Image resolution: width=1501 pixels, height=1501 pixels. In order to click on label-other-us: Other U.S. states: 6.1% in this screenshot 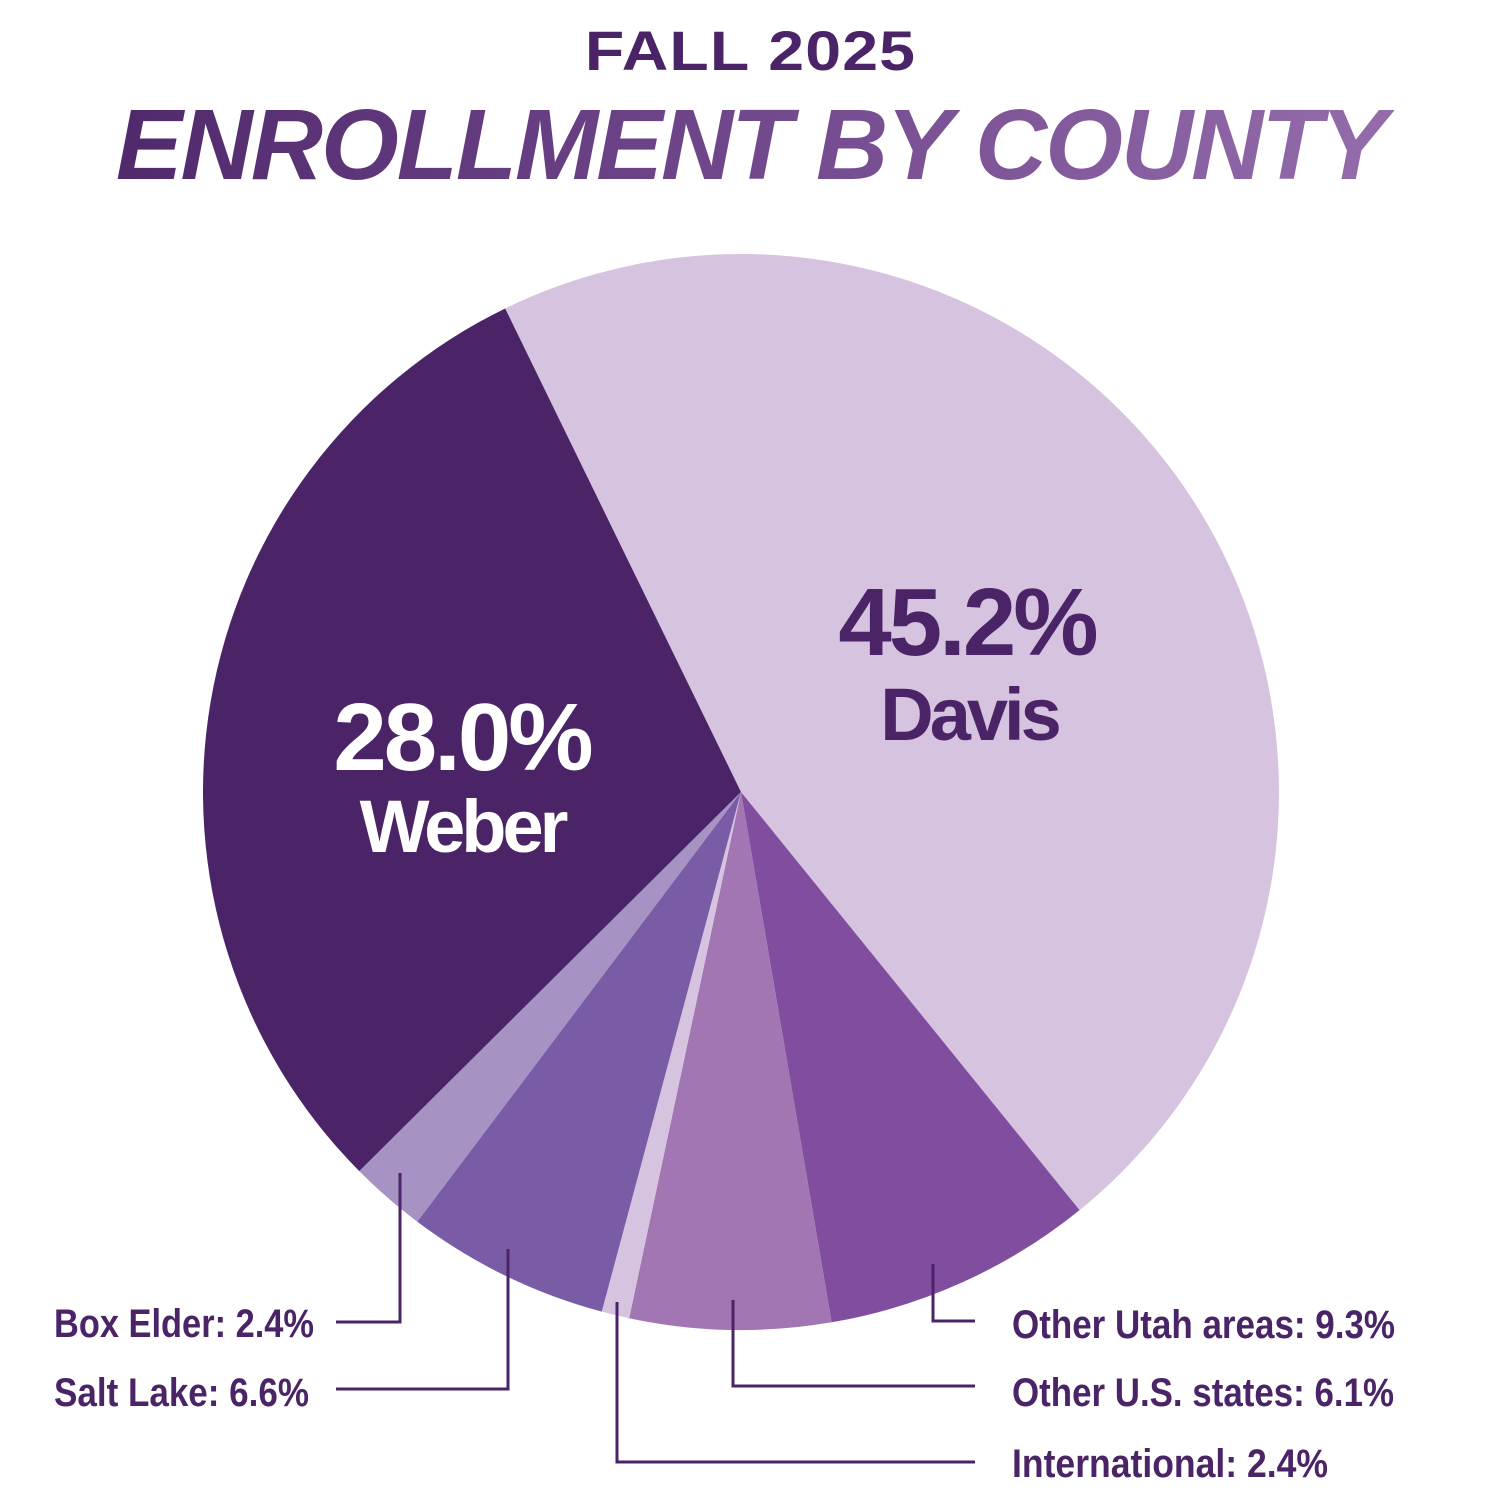, I will do `click(1203, 1393)`.